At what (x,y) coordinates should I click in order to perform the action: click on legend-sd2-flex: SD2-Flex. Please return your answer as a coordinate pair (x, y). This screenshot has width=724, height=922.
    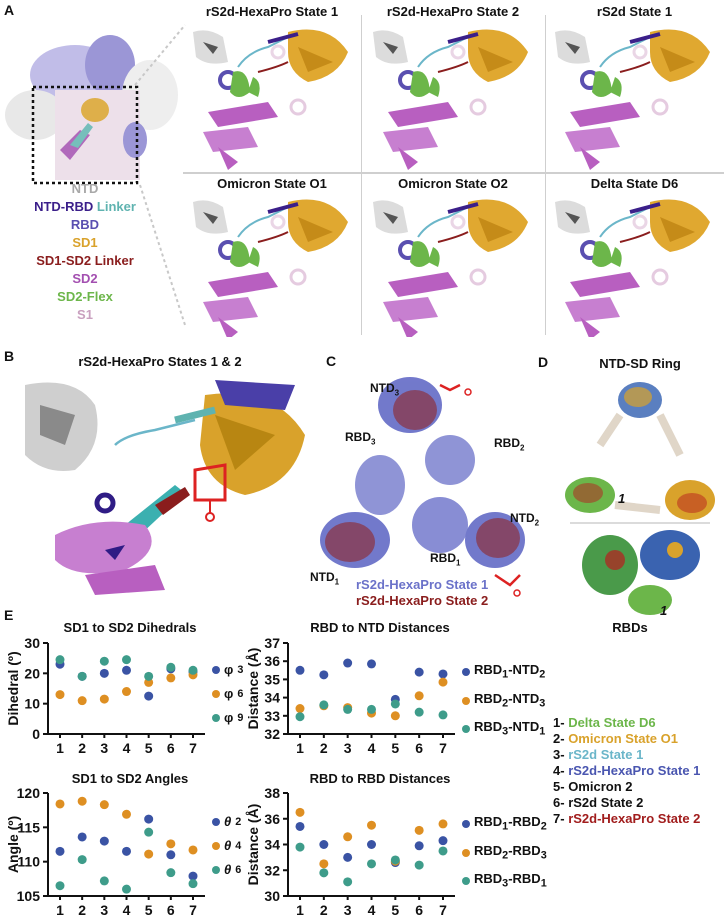
    Looking at the image, I should click on (85, 296).